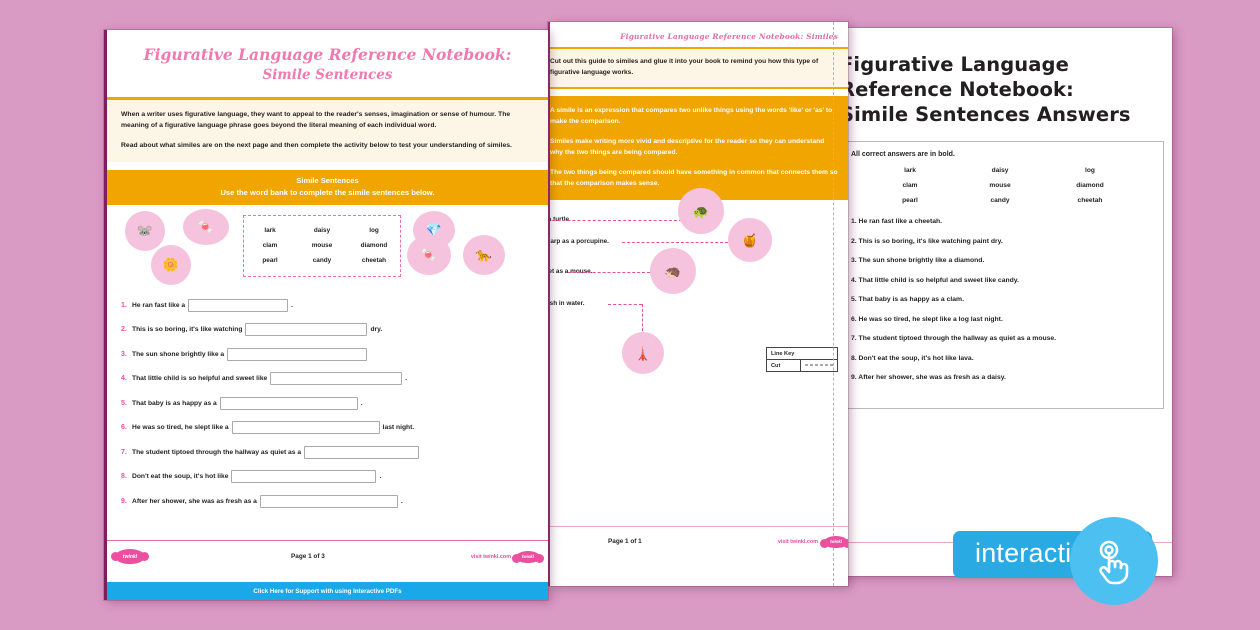 The height and width of the screenshot is (630, 1260). I want to click on line-key-title: Line Key, so click(783, 353).